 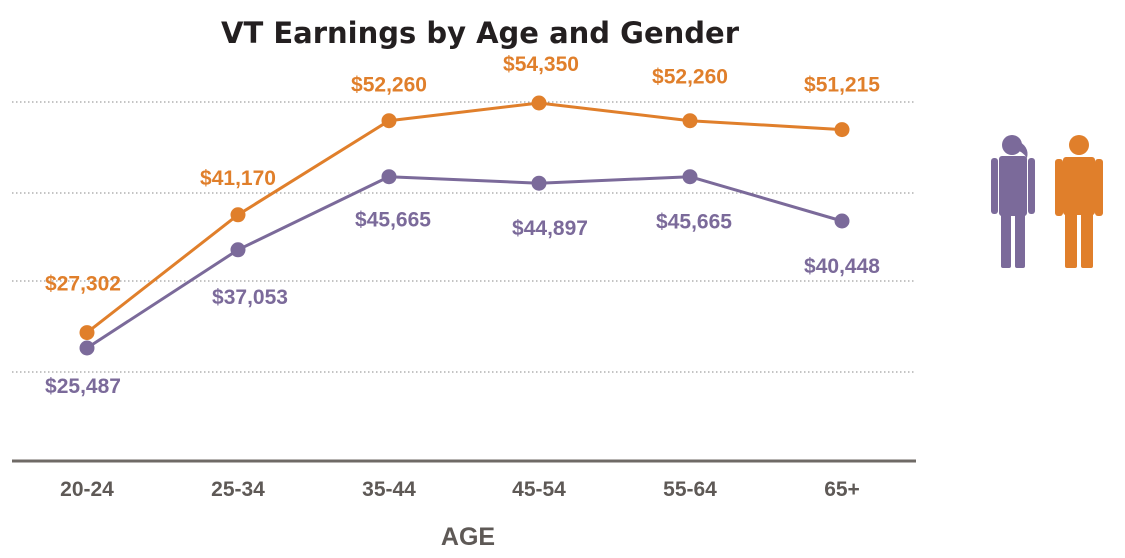 What do you see at coordinates (842, 489) in the screenshot?
I see `x-tick-label: 65+` at bounding box center [842, 489].